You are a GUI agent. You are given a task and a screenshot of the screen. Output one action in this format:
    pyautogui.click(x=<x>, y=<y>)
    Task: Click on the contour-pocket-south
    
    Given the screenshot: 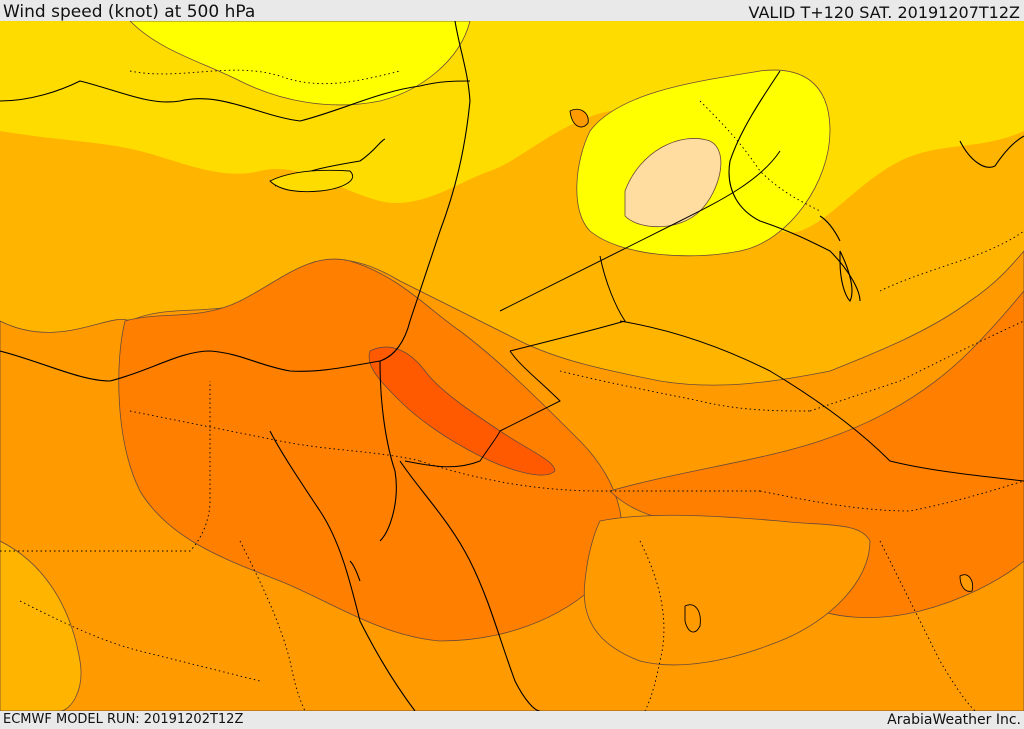 What is the action you would take?
    pyautogui.click(x=727, y=590)
    